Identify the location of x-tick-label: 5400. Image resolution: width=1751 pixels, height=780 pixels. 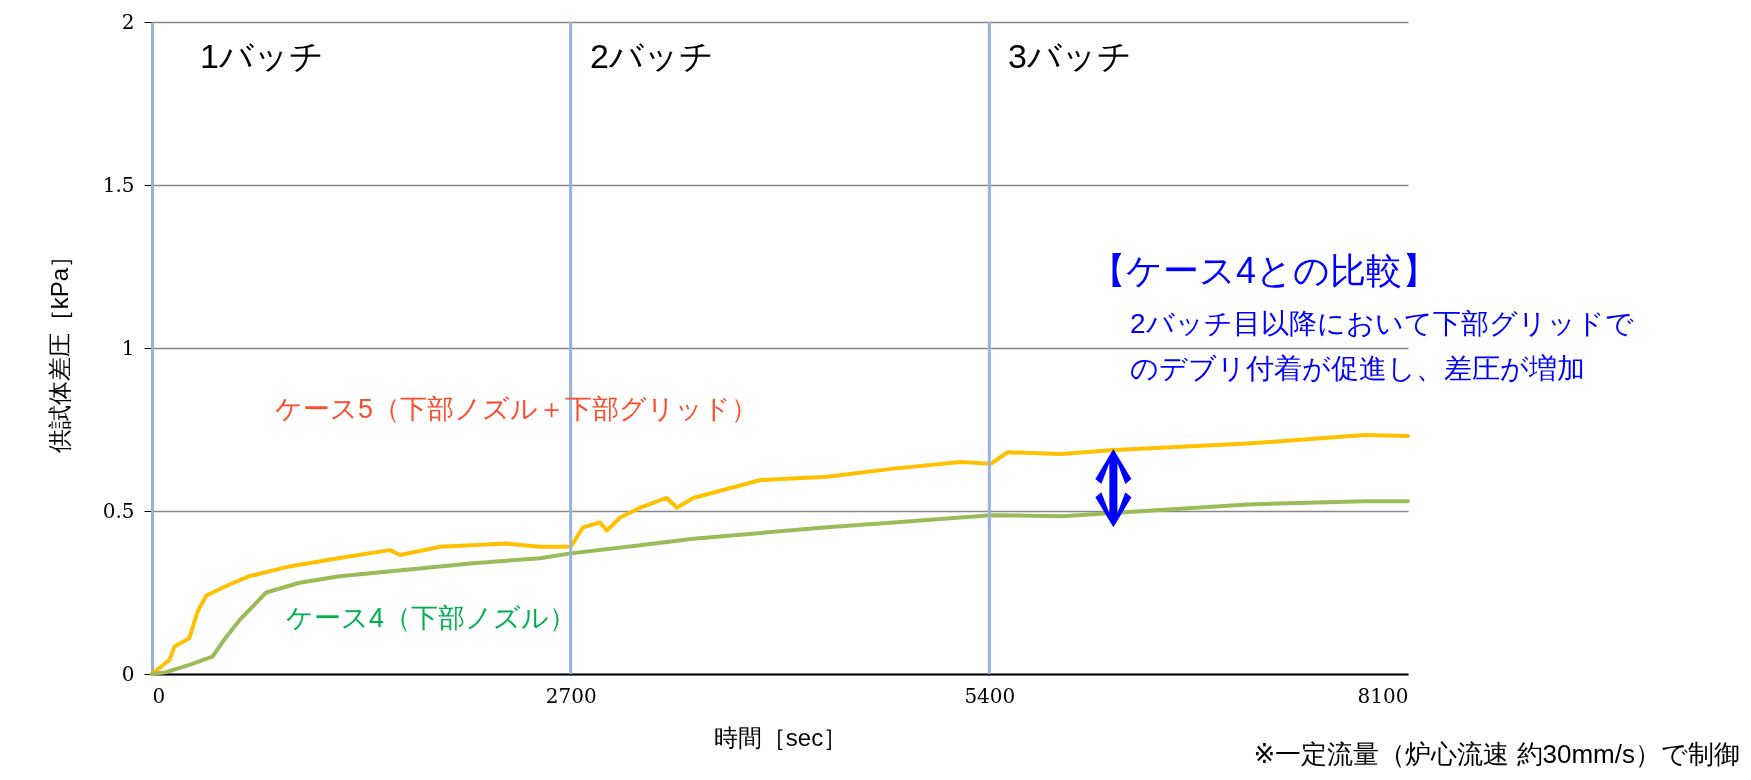
(990, 695).